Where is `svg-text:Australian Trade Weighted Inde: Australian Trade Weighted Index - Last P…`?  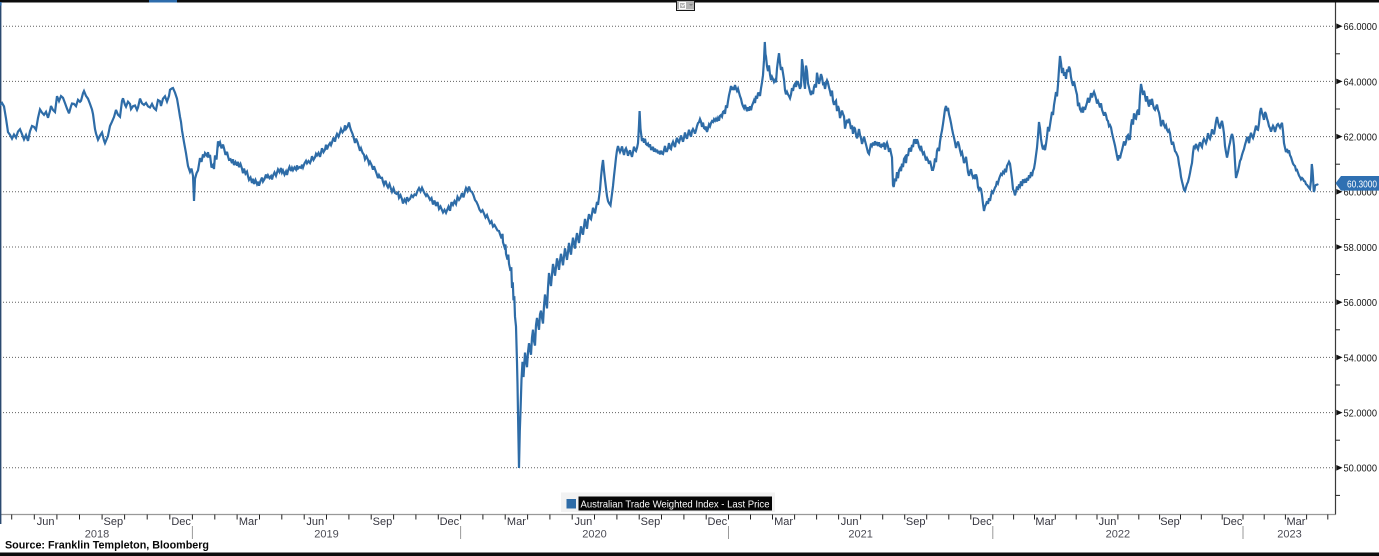
svg-text:Australian Trade Weighted Inde: Australian Trade Weighted Index - Last P… is located at coordinates (675, 505).